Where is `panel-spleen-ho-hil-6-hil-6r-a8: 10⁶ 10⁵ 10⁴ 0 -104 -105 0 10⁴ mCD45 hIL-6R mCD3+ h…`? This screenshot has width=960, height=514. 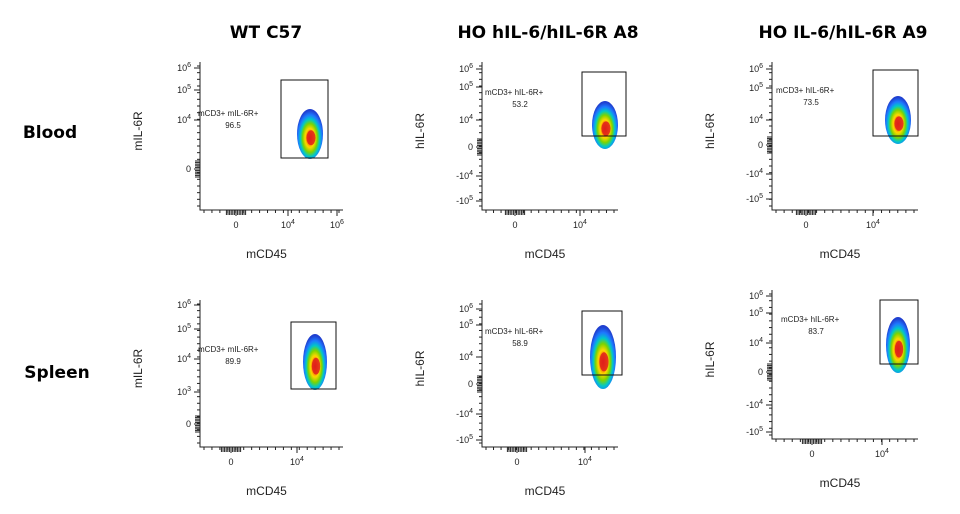
panel-spleen-ho-hil-6-hil-6r-a8: 10⁶ 10⁵ 10⁴ 0 -104 -105 0 10⁴ mCD45 hIL-6R mCD3+ h… is located at coordinates (518, 399).